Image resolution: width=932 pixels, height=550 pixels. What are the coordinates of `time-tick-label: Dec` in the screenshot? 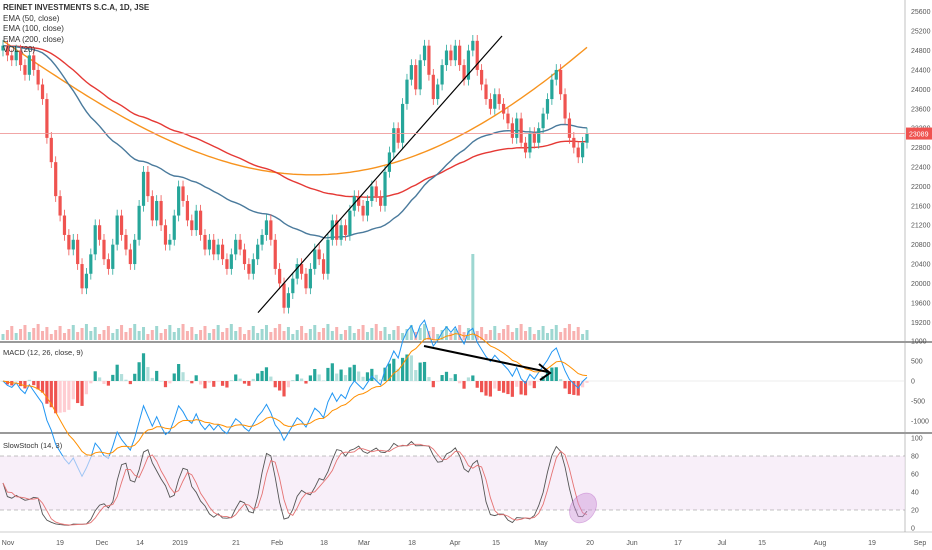 It's located at (102, 543).